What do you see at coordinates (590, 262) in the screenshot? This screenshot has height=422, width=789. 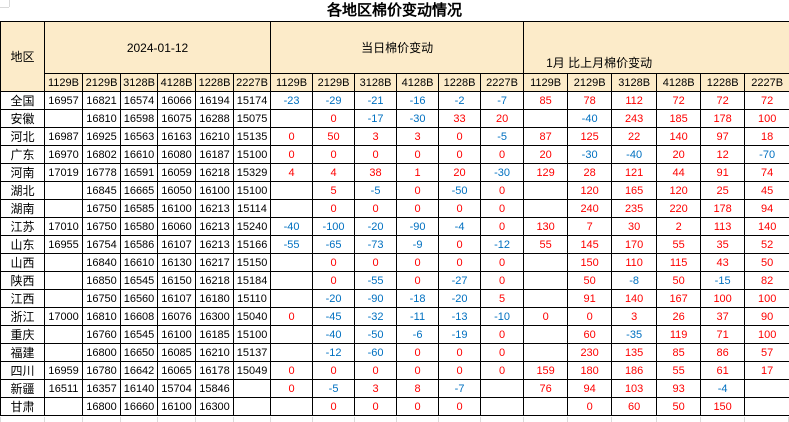 I see `monthly-change-cell: 150` at bounding box center [590, 262].